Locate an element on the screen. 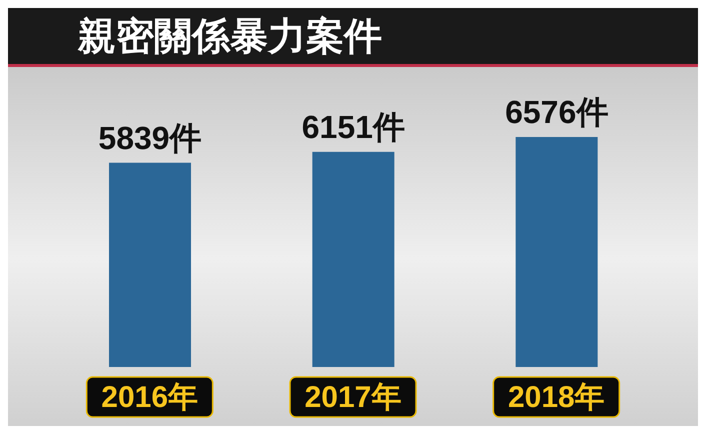 This screenshot has width=706, height=434. data-label: 6576件 is located at coordinates (556, 112).